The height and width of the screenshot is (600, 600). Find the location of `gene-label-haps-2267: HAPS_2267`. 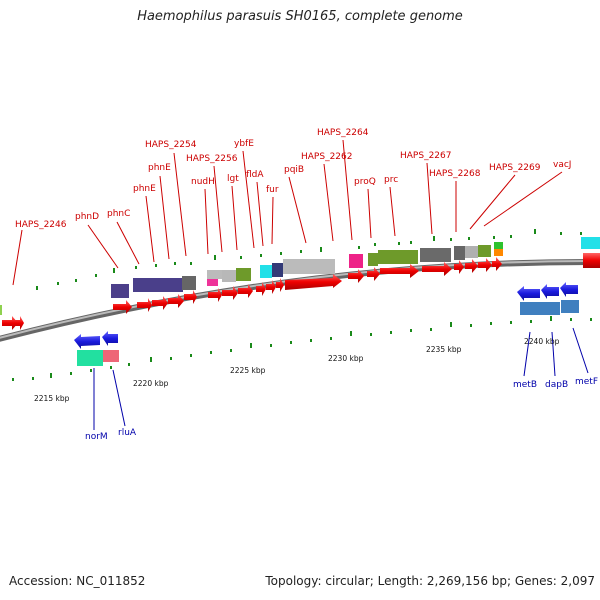

gene-label-haps-2267: HAPS_2267 is located at coordinates (425, 156).